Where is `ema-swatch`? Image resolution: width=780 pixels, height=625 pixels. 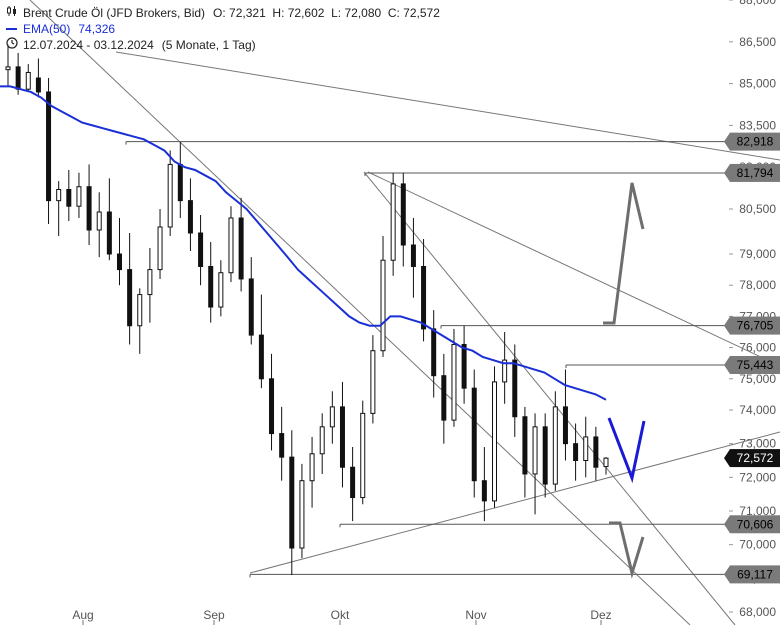 ema-swatch is located at coordinates (11, 29).